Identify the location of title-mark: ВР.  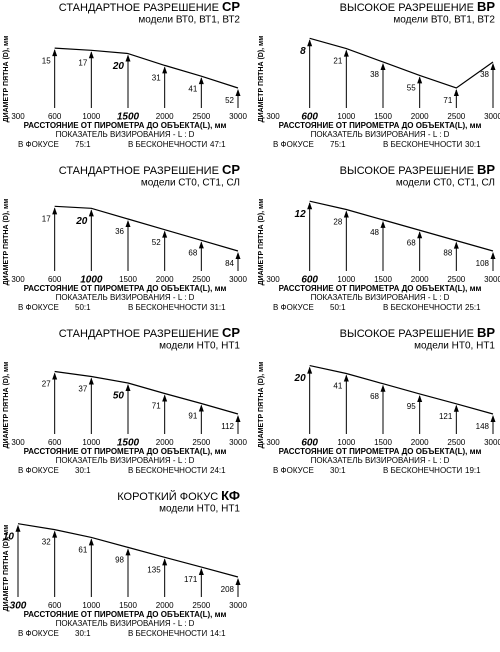
(486, 169).